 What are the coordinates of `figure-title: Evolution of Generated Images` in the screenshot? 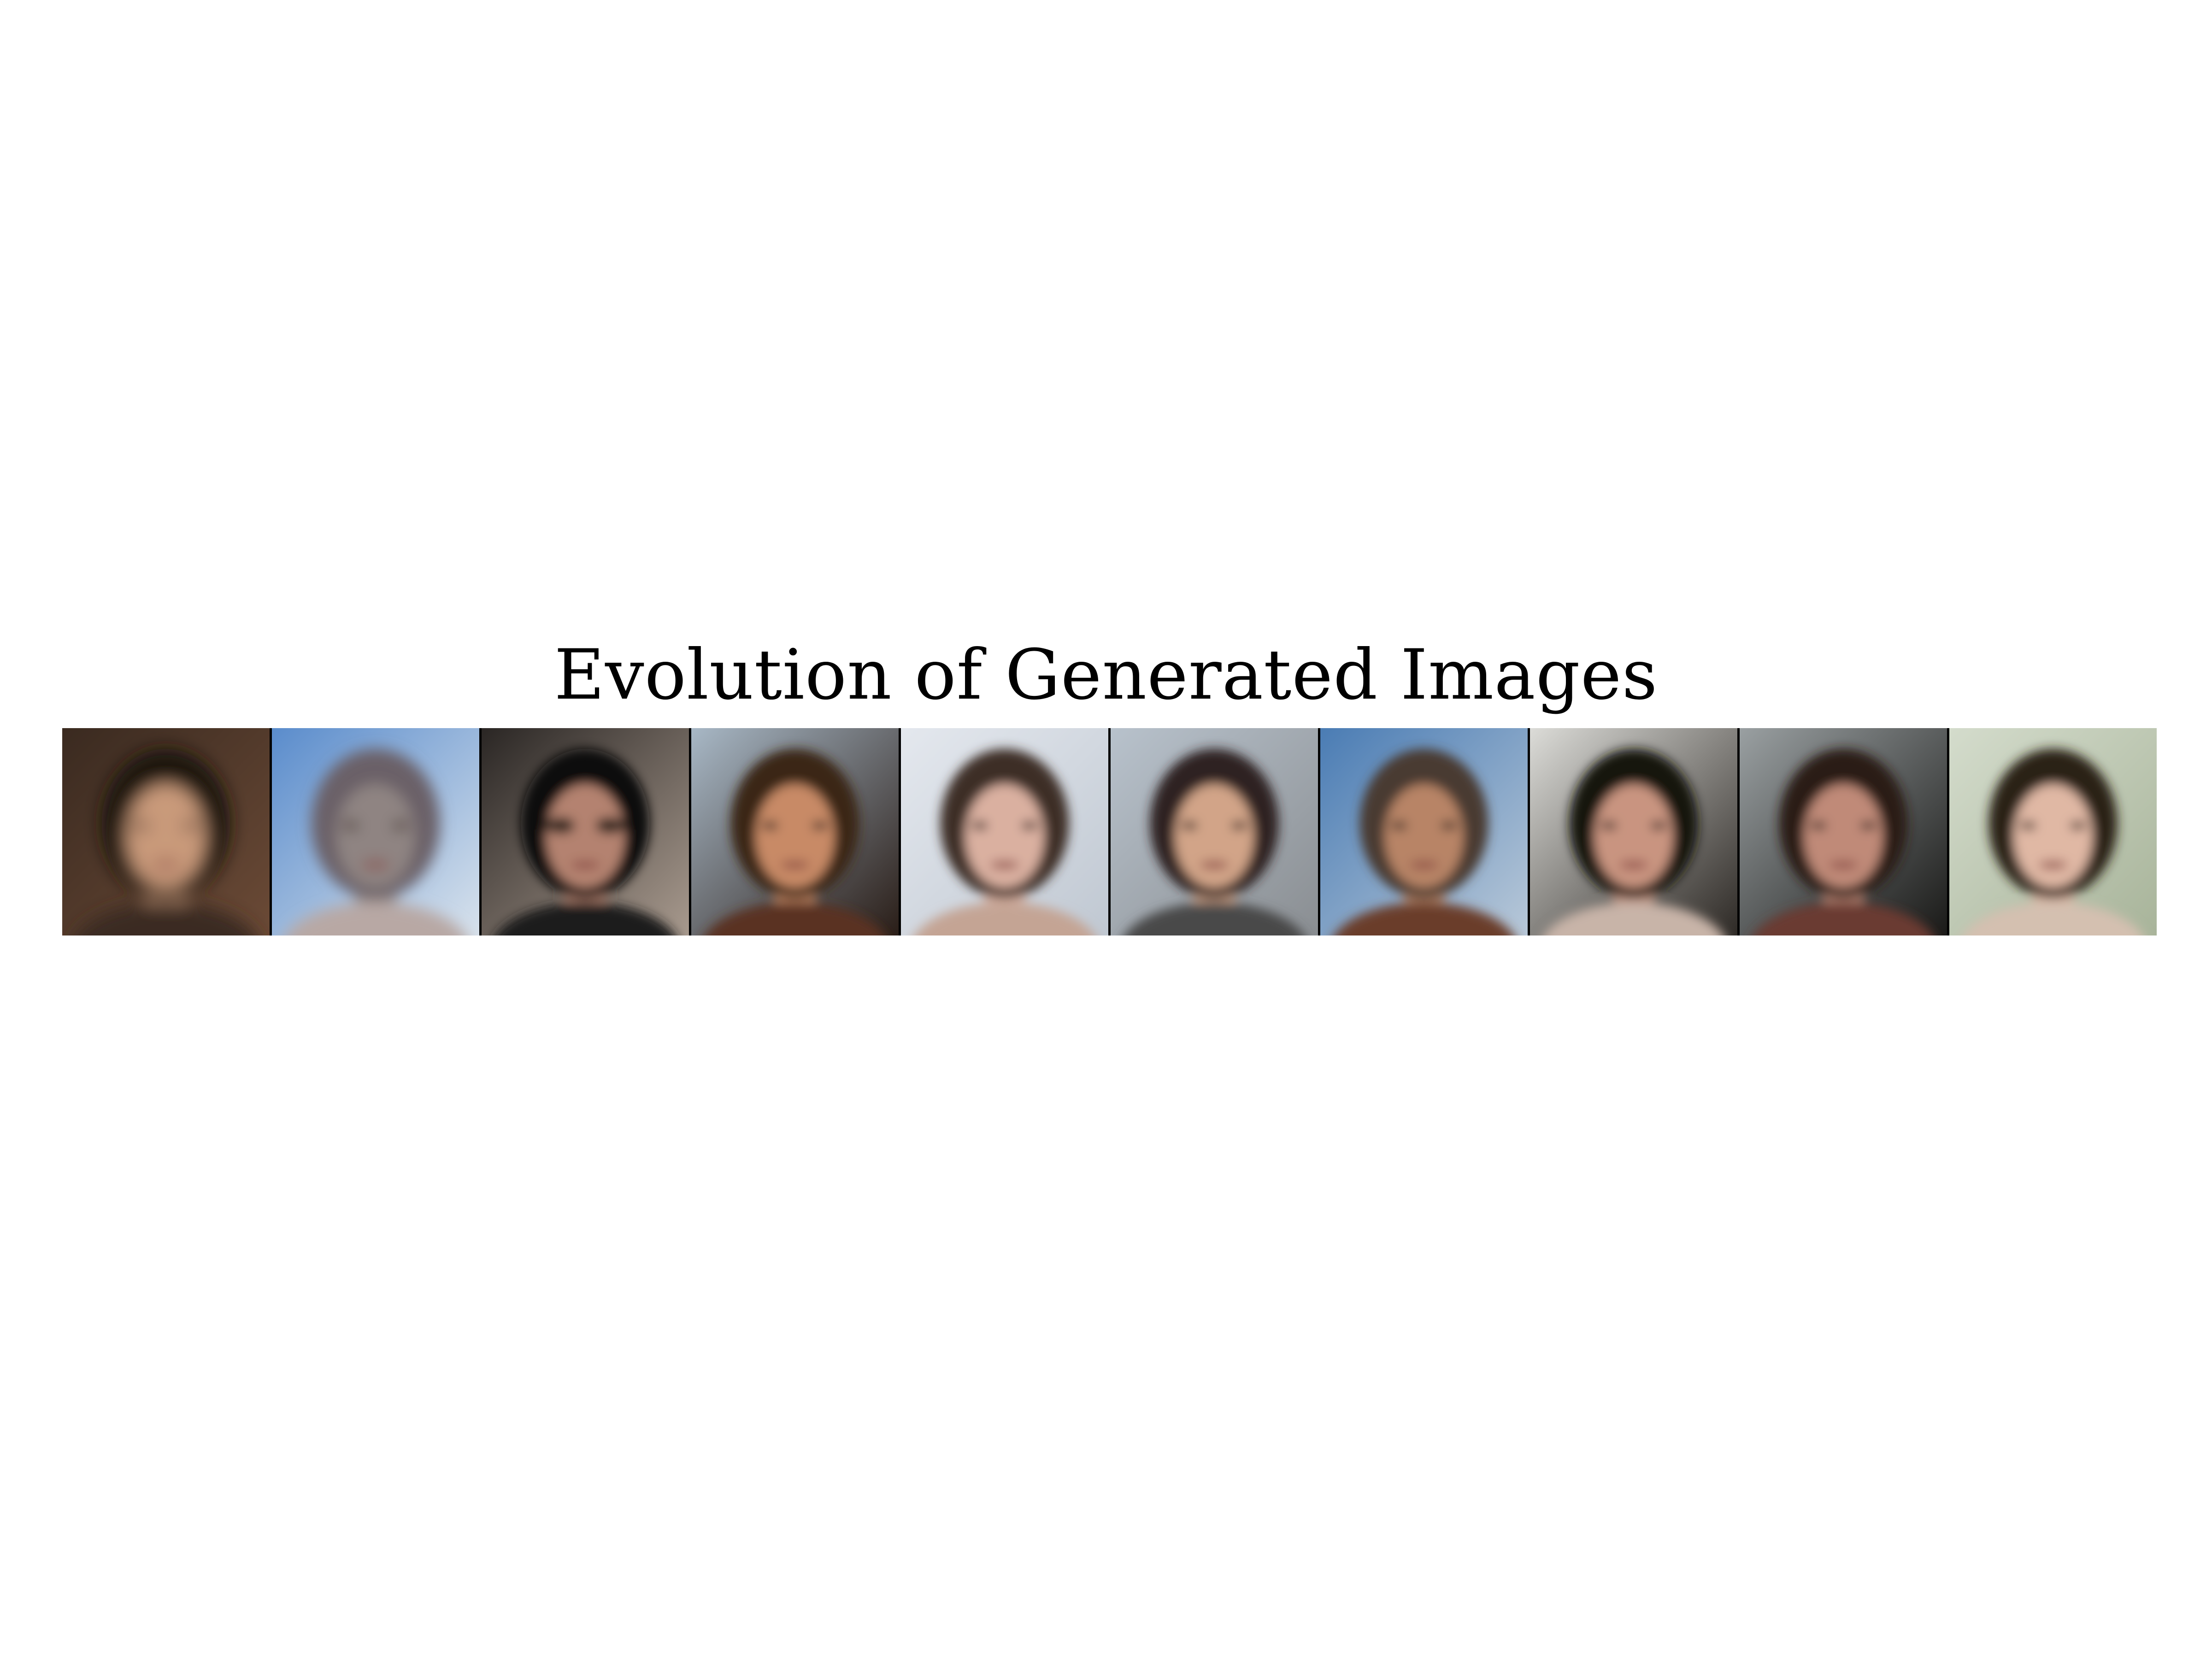 It's located at (1106, 675).